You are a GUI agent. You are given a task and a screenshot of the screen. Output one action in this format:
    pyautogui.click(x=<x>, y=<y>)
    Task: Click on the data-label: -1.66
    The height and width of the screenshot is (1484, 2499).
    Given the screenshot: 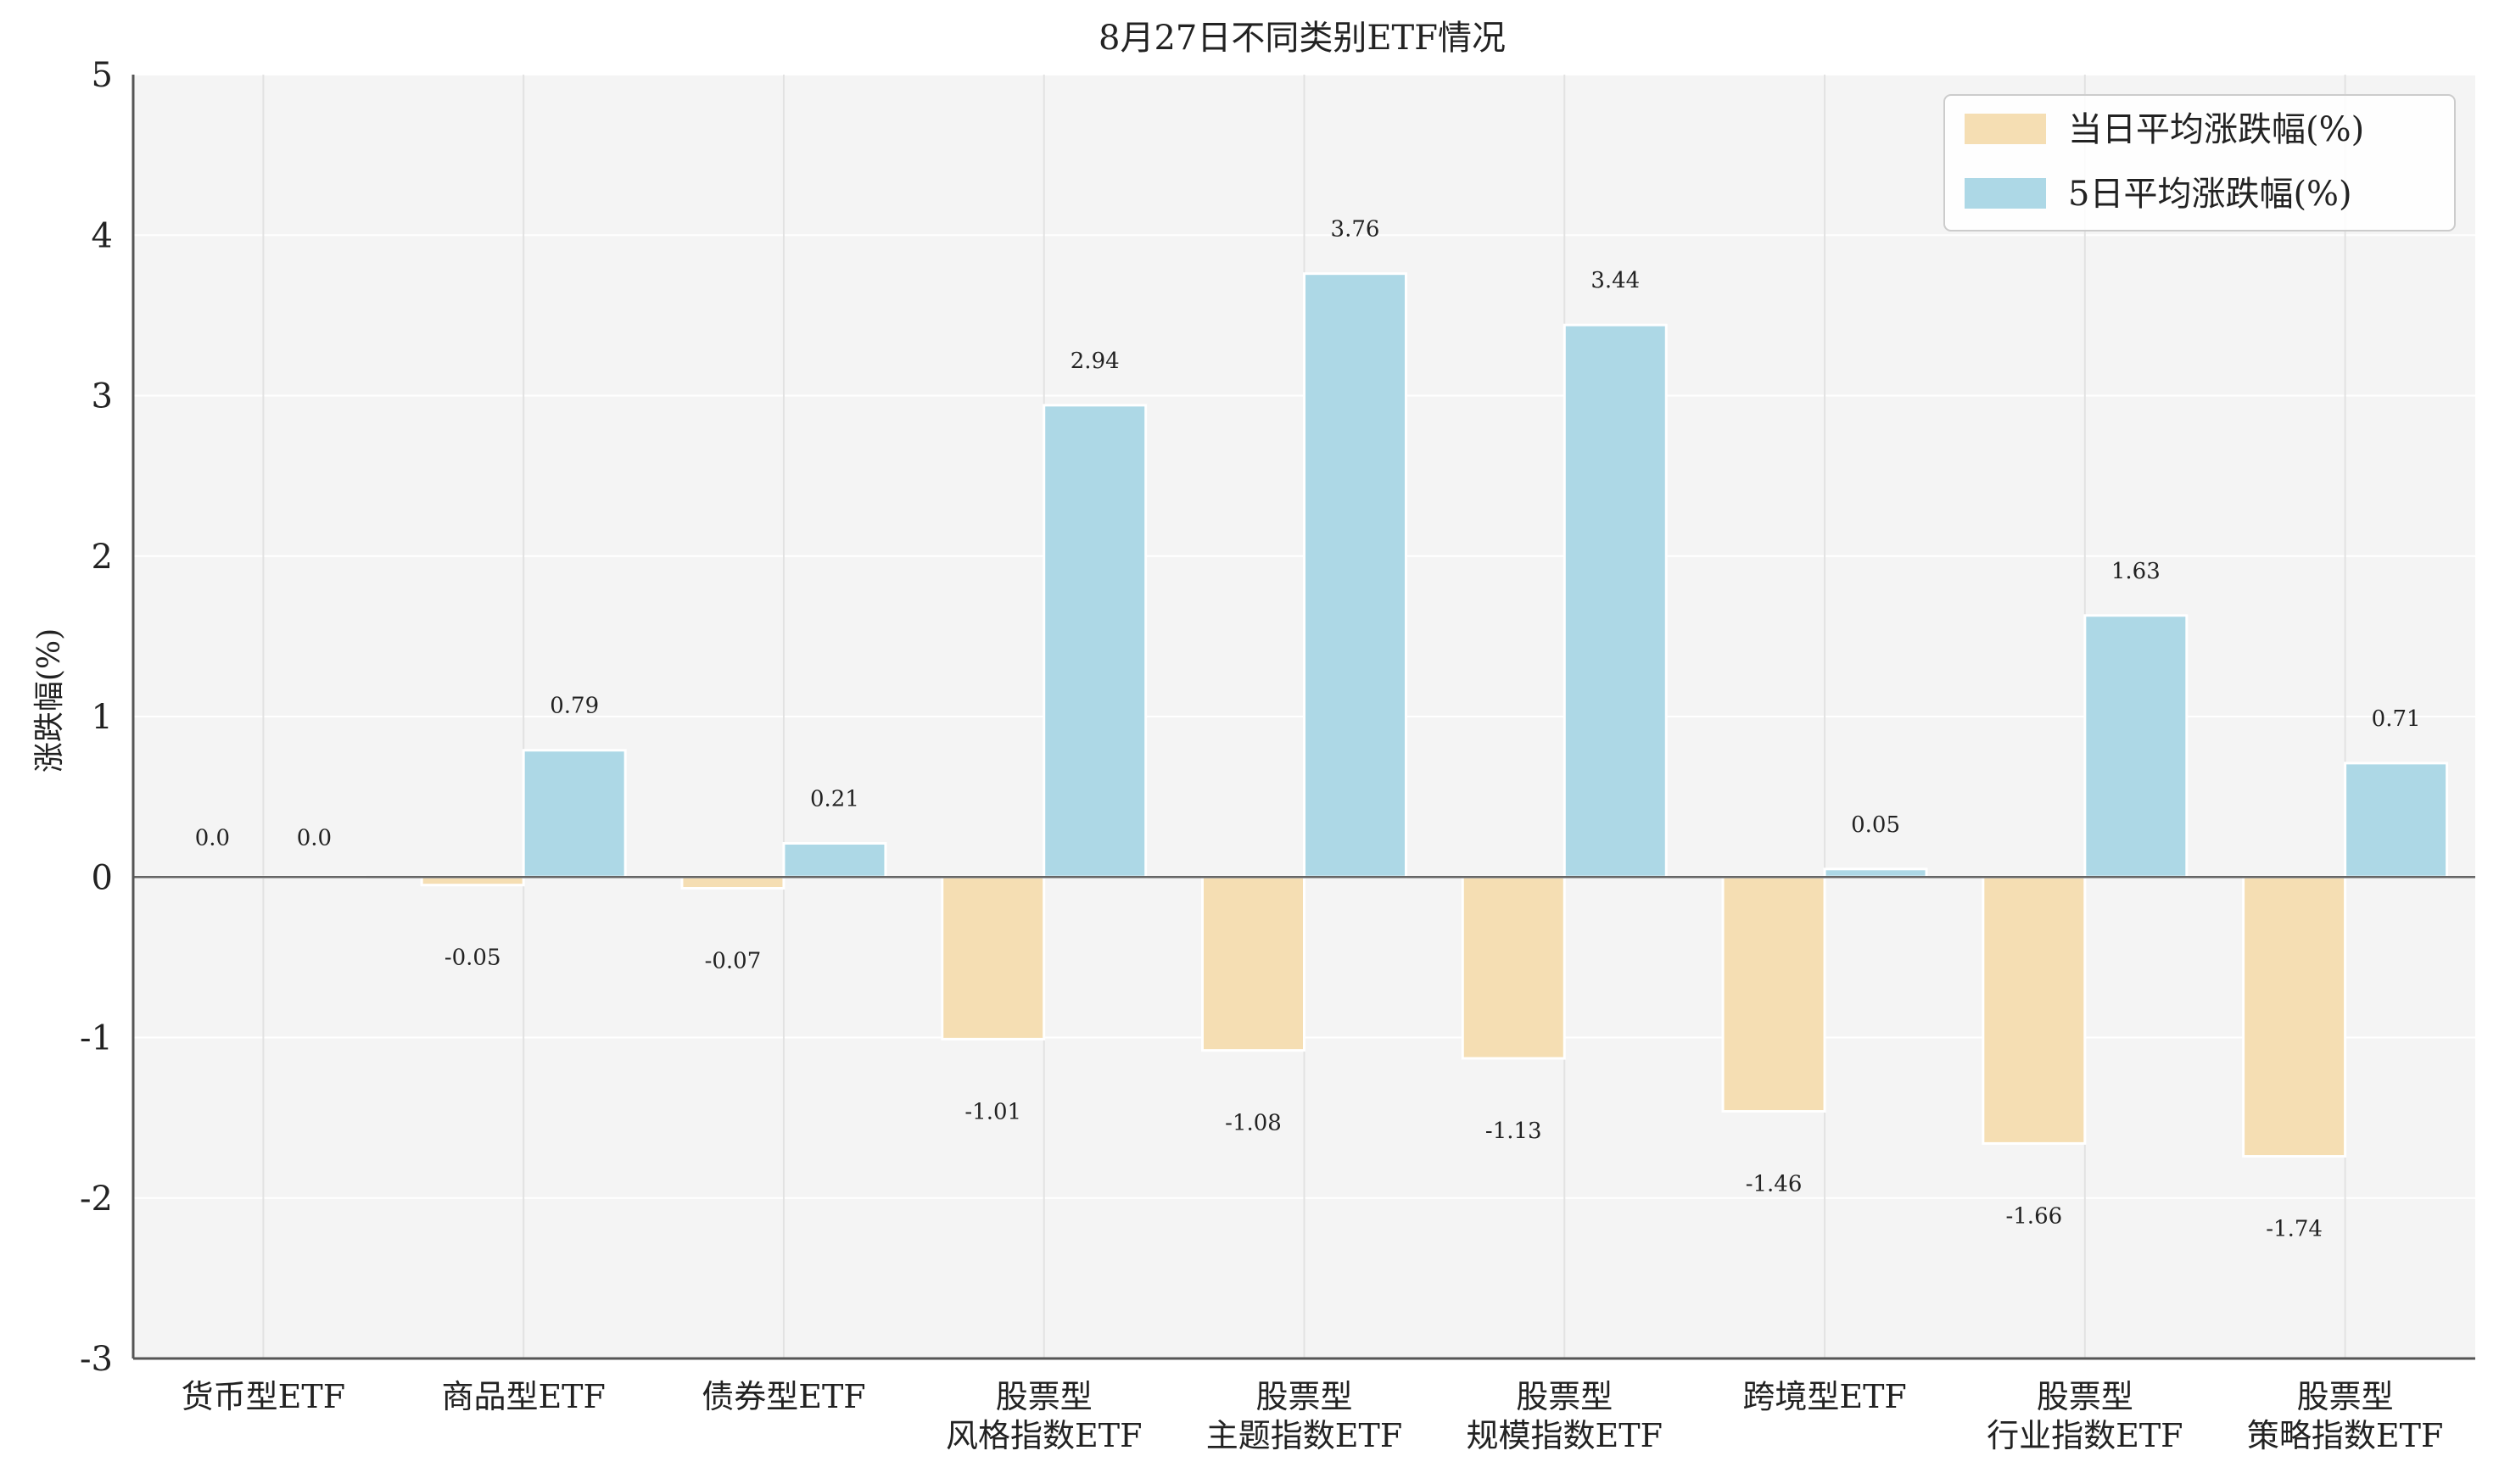 What is the action you would take?
    pyautogui.click(x=2034, y=1216)
    